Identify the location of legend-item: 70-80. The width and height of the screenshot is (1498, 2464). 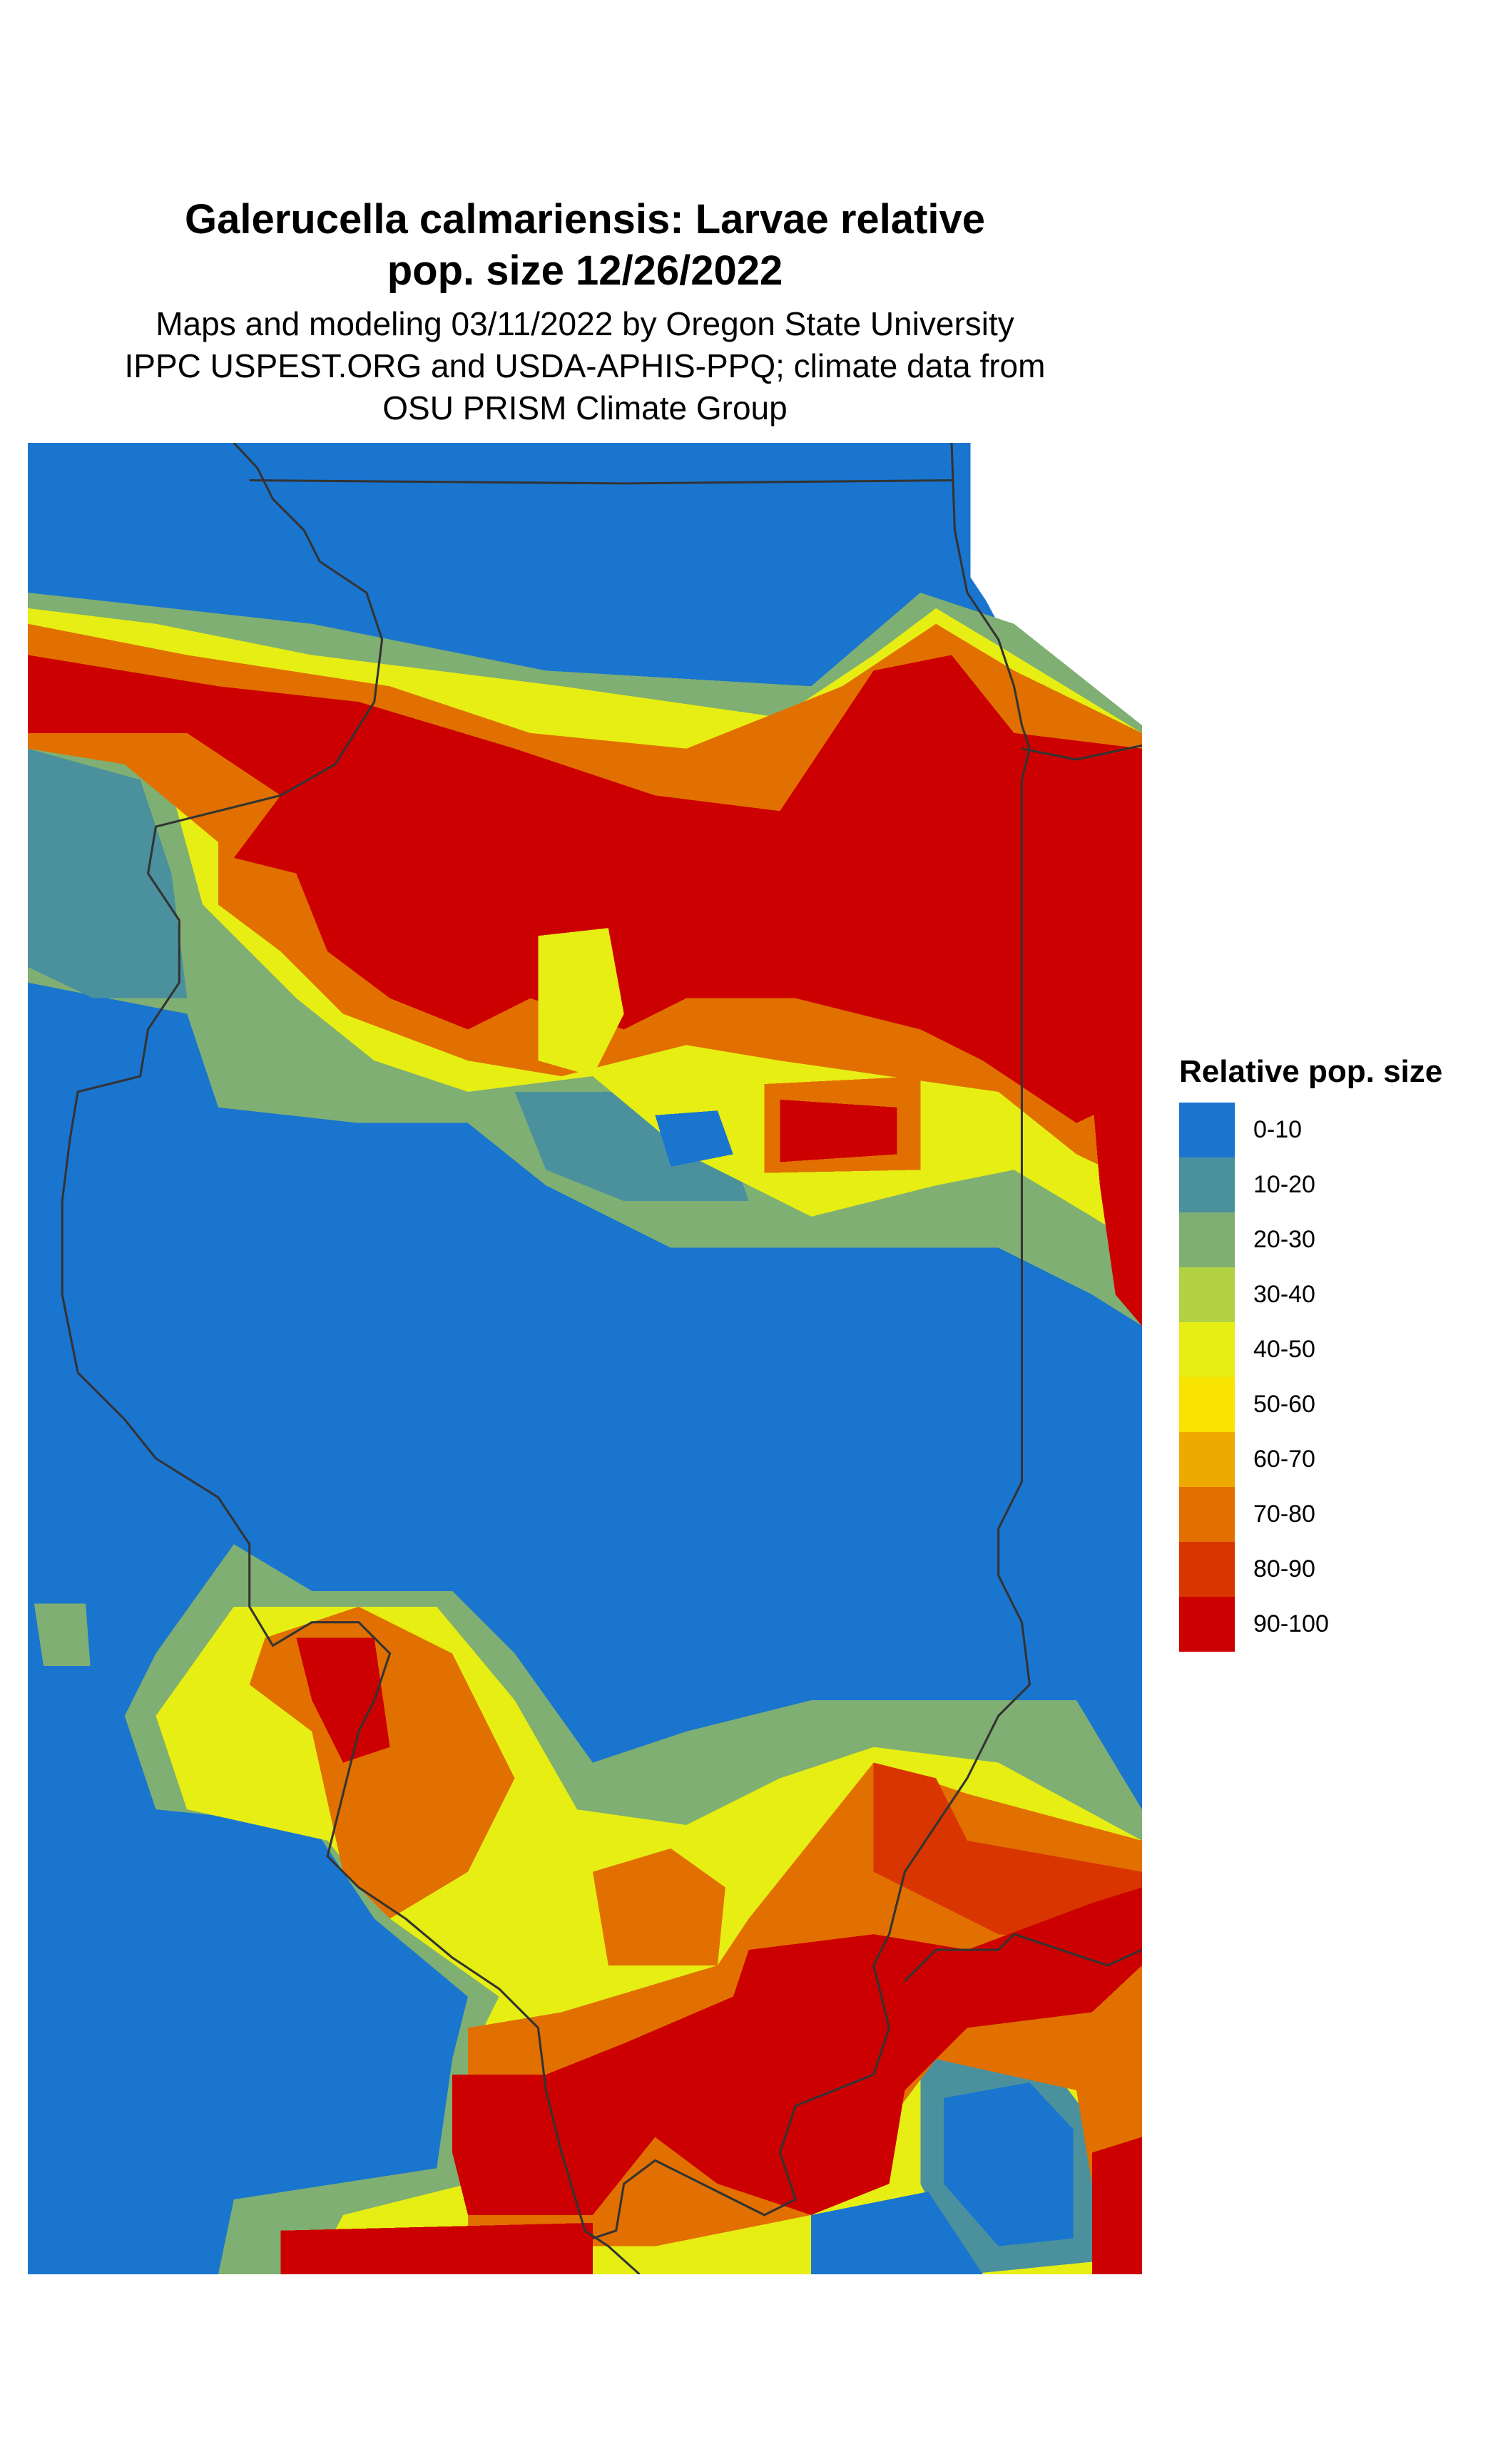
(1310, 1515).